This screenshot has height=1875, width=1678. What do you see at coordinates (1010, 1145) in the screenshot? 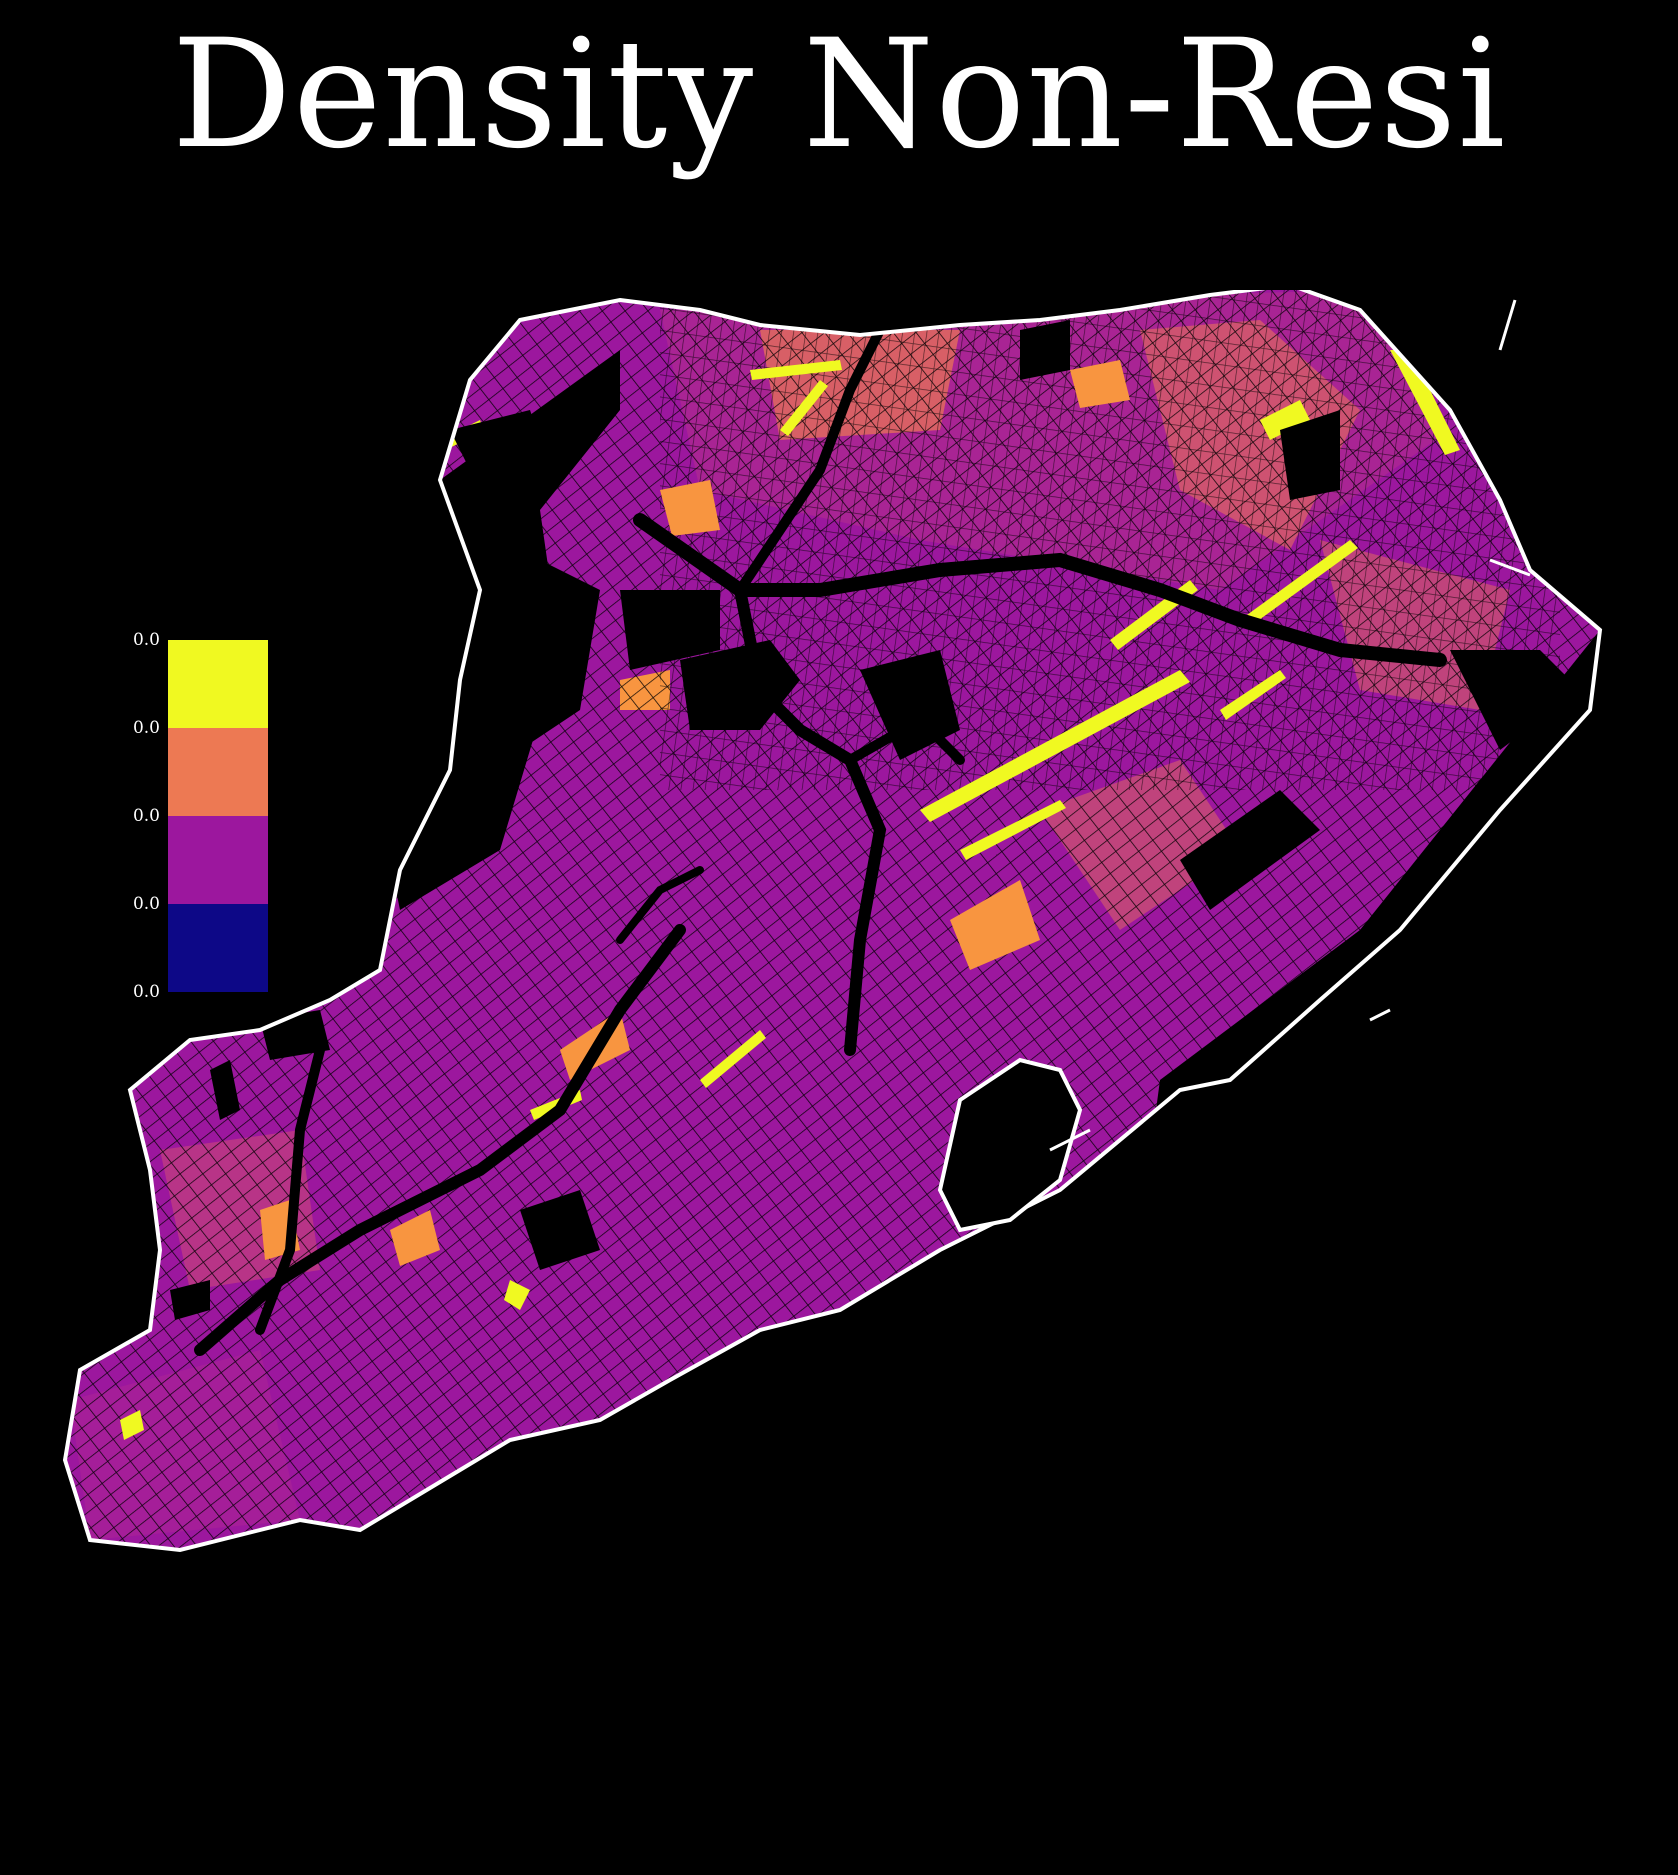
I see `harbor-outline` at bounding box center [1010, 1145].